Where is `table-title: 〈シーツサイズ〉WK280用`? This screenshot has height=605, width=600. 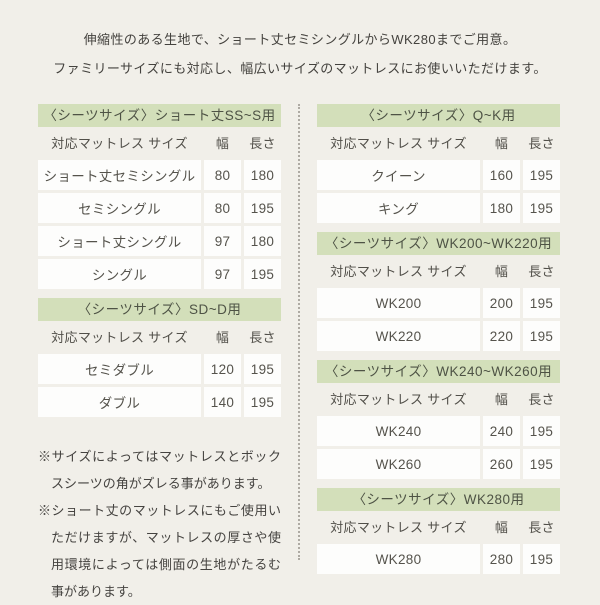 table-title: 〈シーツサイズ〉WK280用 is located at coordinates (438, 499).